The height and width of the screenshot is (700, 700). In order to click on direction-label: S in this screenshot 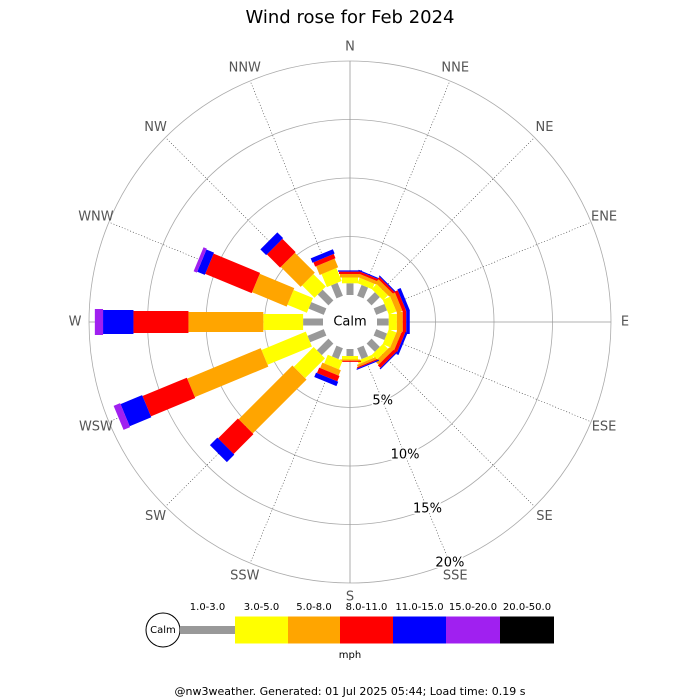, I will do `click(350, 597)`.